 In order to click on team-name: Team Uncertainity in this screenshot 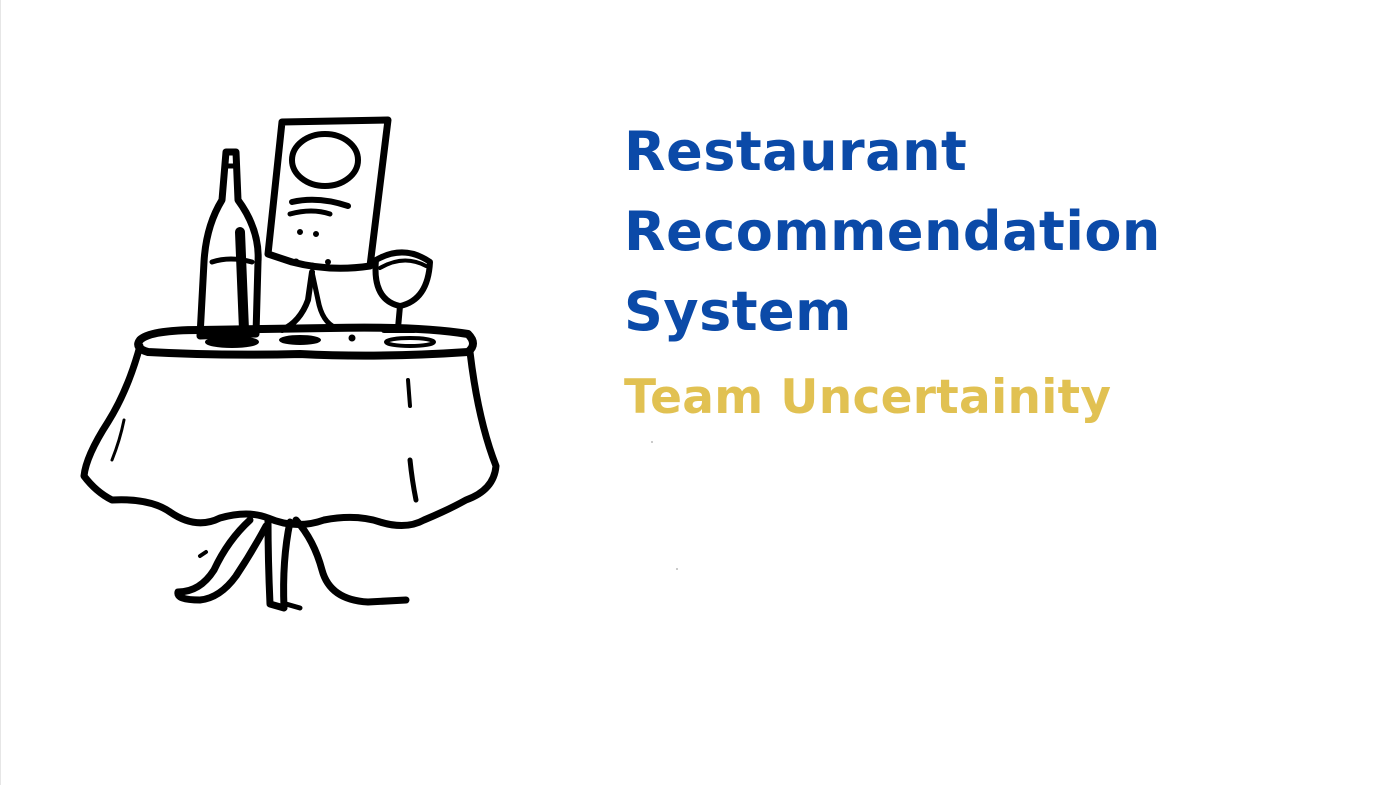, I will do `click(867, 398)`.